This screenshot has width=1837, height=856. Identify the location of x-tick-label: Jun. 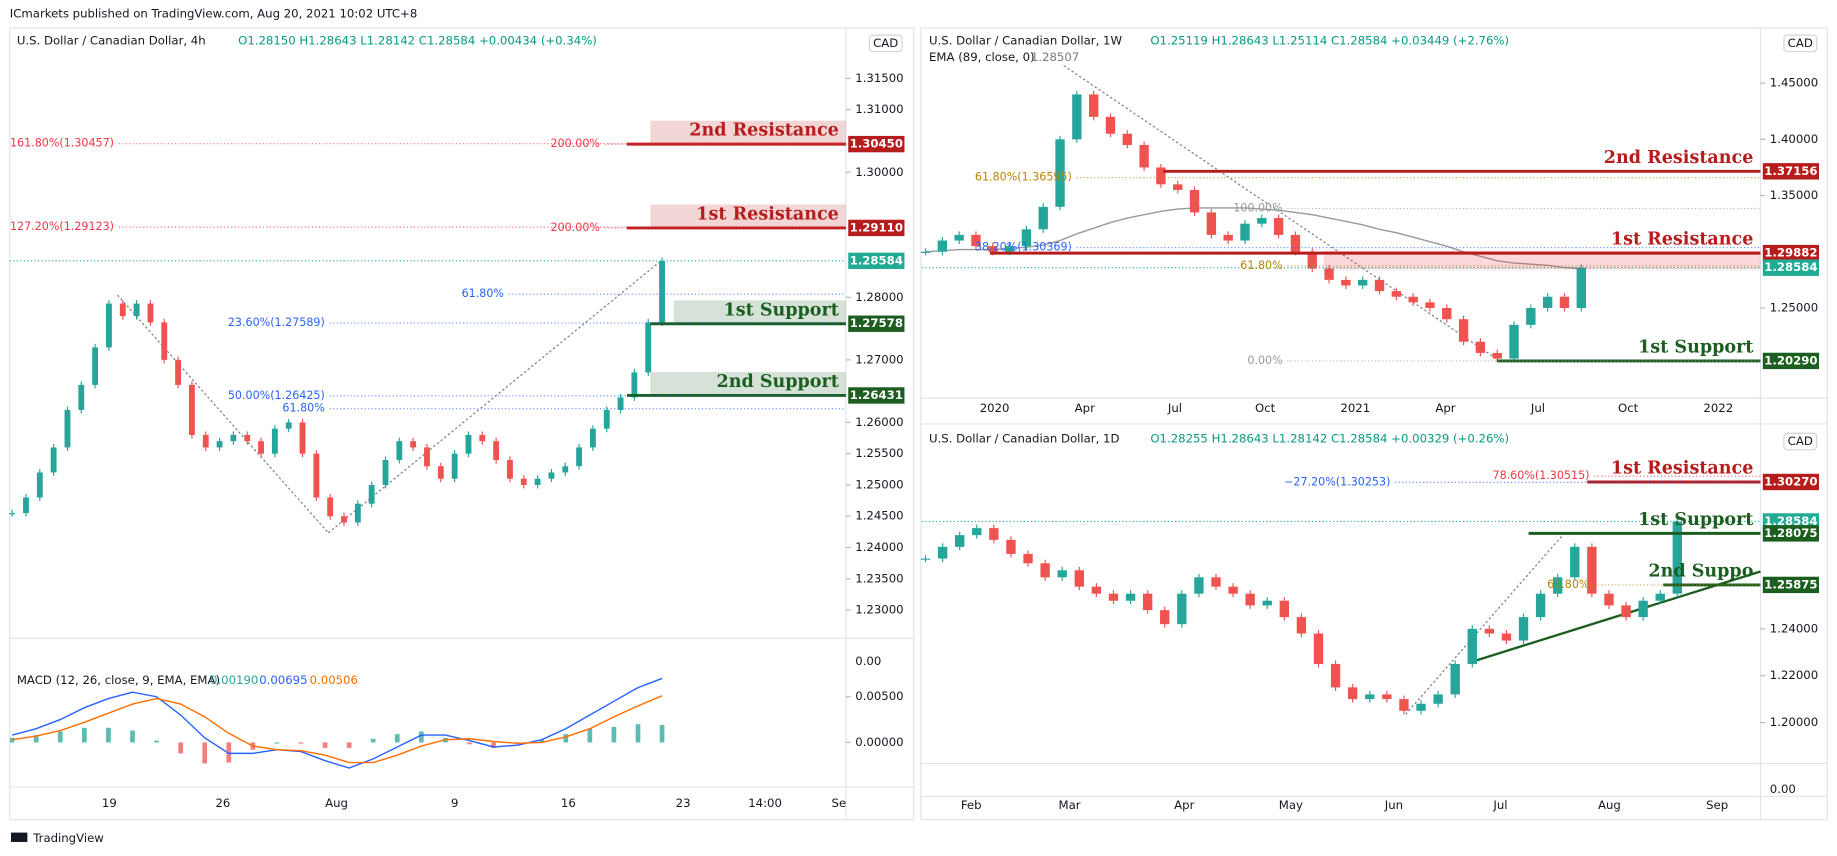
(1393, 805).